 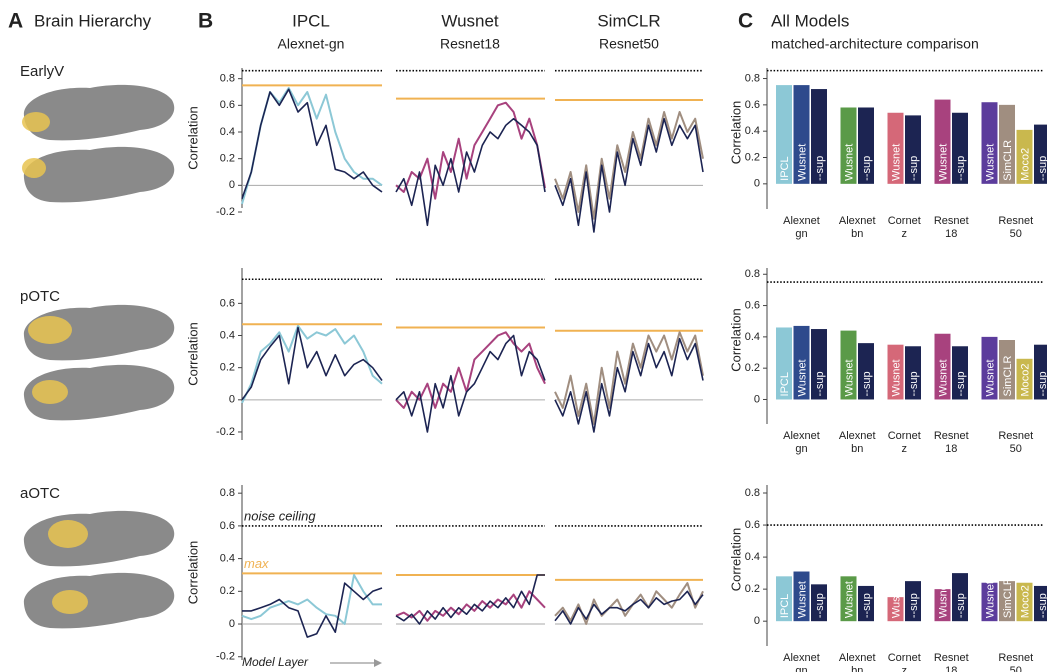 I want to click on panel-letter: A, so click(x=15, y=21).